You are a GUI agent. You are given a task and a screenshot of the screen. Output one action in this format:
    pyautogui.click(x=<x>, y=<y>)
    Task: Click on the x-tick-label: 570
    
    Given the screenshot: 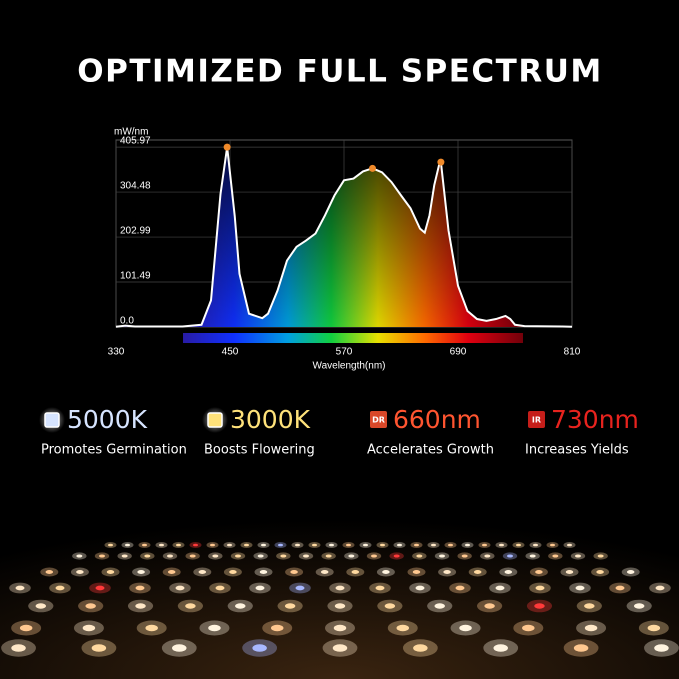 What is the action you would take?
    pyautogui.click(x=344, y=352)
    